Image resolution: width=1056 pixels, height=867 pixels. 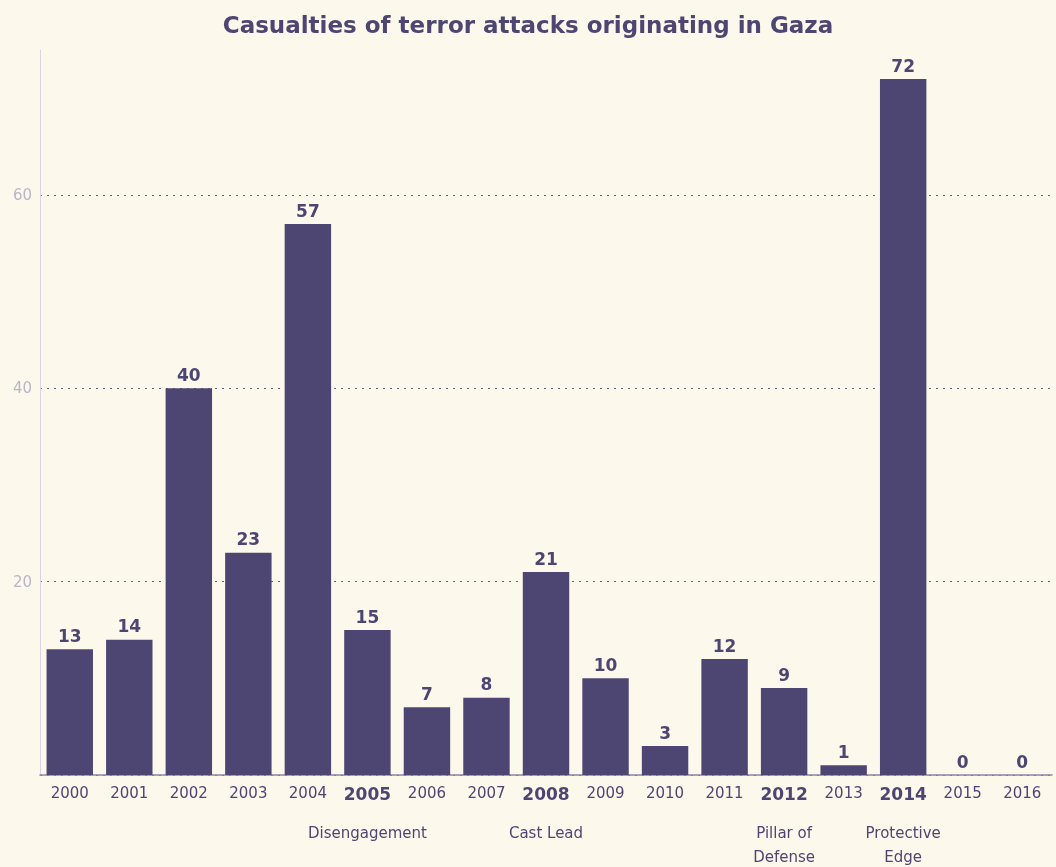 What do you see at coordinates (367, 833) in the screenshot?
I see `text: Disengagement` at bounding box center [367, 833].